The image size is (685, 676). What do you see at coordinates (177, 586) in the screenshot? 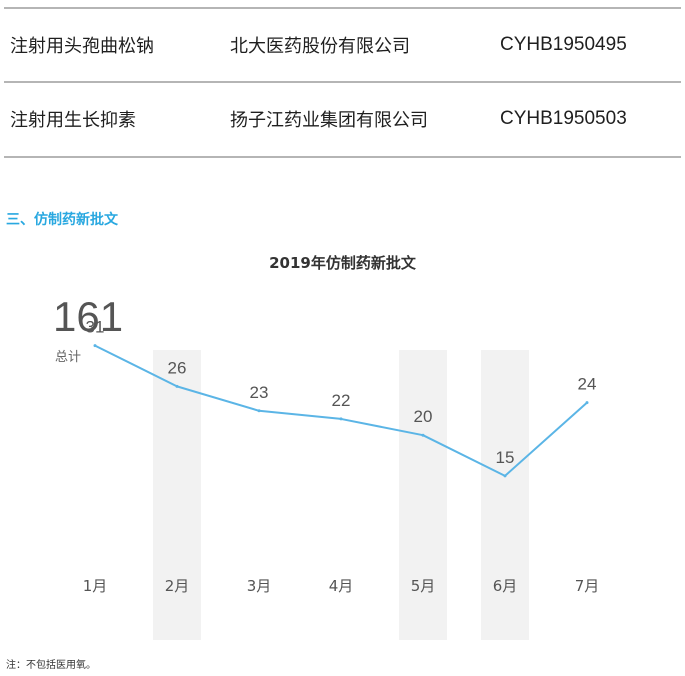
I see `x-tick-label: 2月` at bounding box center [177, 586].